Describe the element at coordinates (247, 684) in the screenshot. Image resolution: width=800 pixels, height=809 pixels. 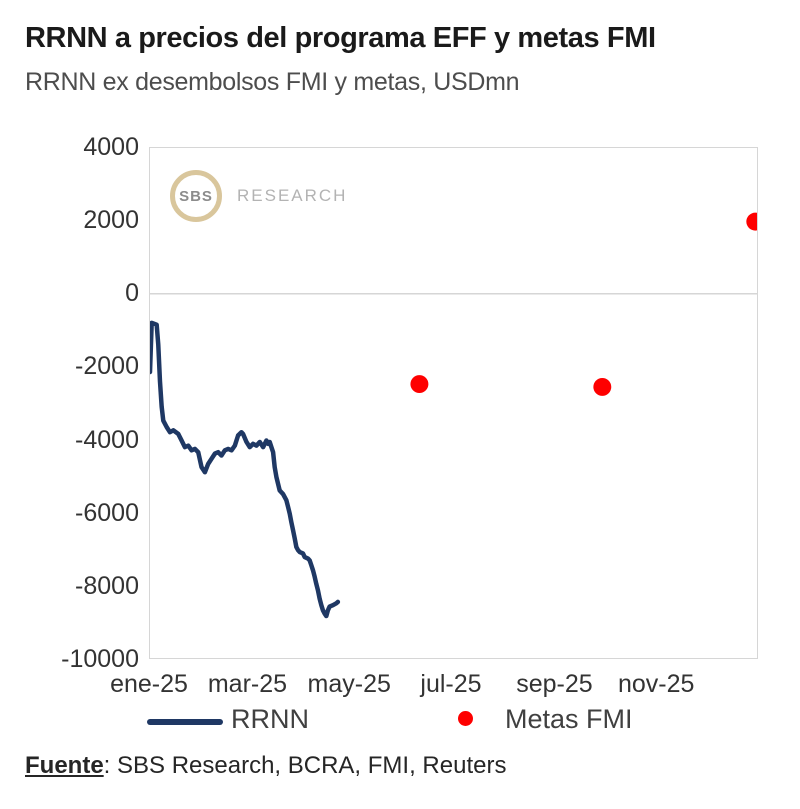
I see `x-tick-label: mar-25` at that location.